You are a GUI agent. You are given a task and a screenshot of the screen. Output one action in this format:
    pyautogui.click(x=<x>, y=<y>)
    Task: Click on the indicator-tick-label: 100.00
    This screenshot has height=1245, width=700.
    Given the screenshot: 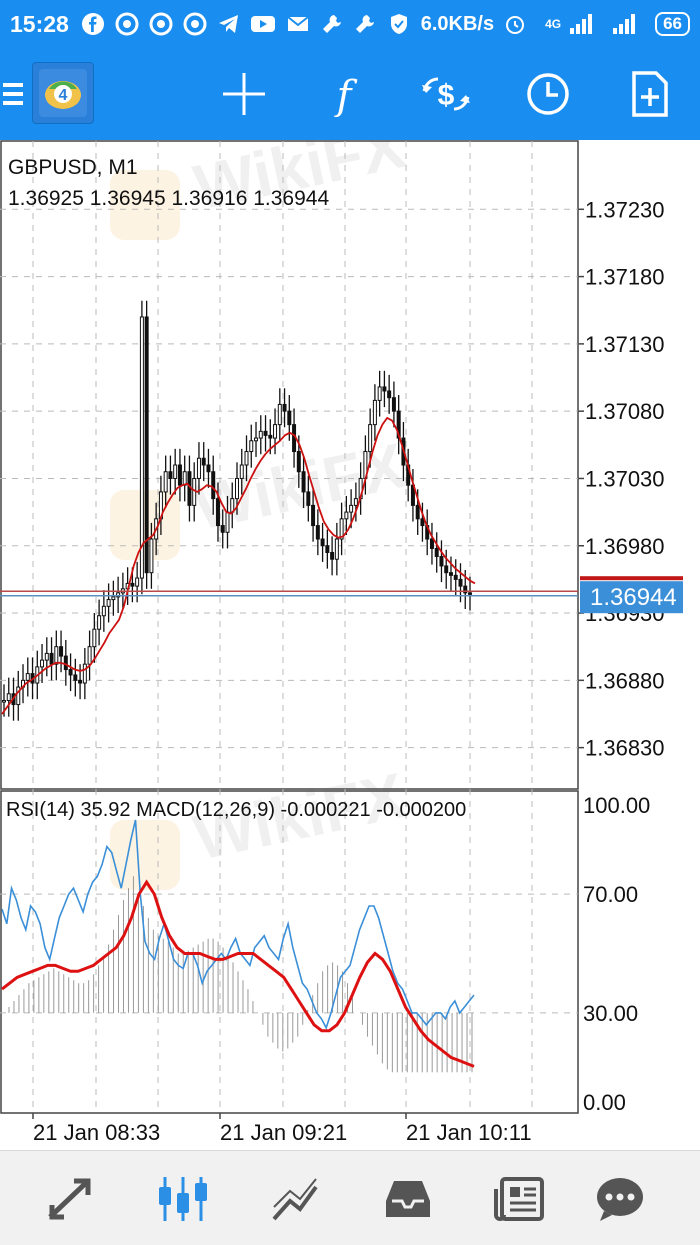 What is the action you would take?
    pyautogui.click(x=616, y=805)
    